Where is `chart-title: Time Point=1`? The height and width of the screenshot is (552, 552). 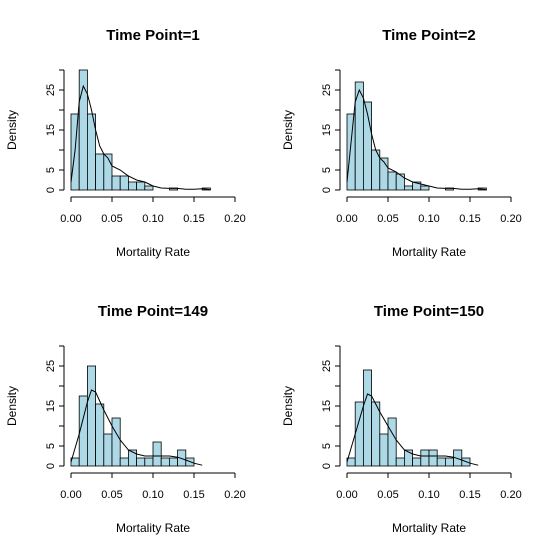 chart-title: Time Point=1 is located at coordinates (153, 35).